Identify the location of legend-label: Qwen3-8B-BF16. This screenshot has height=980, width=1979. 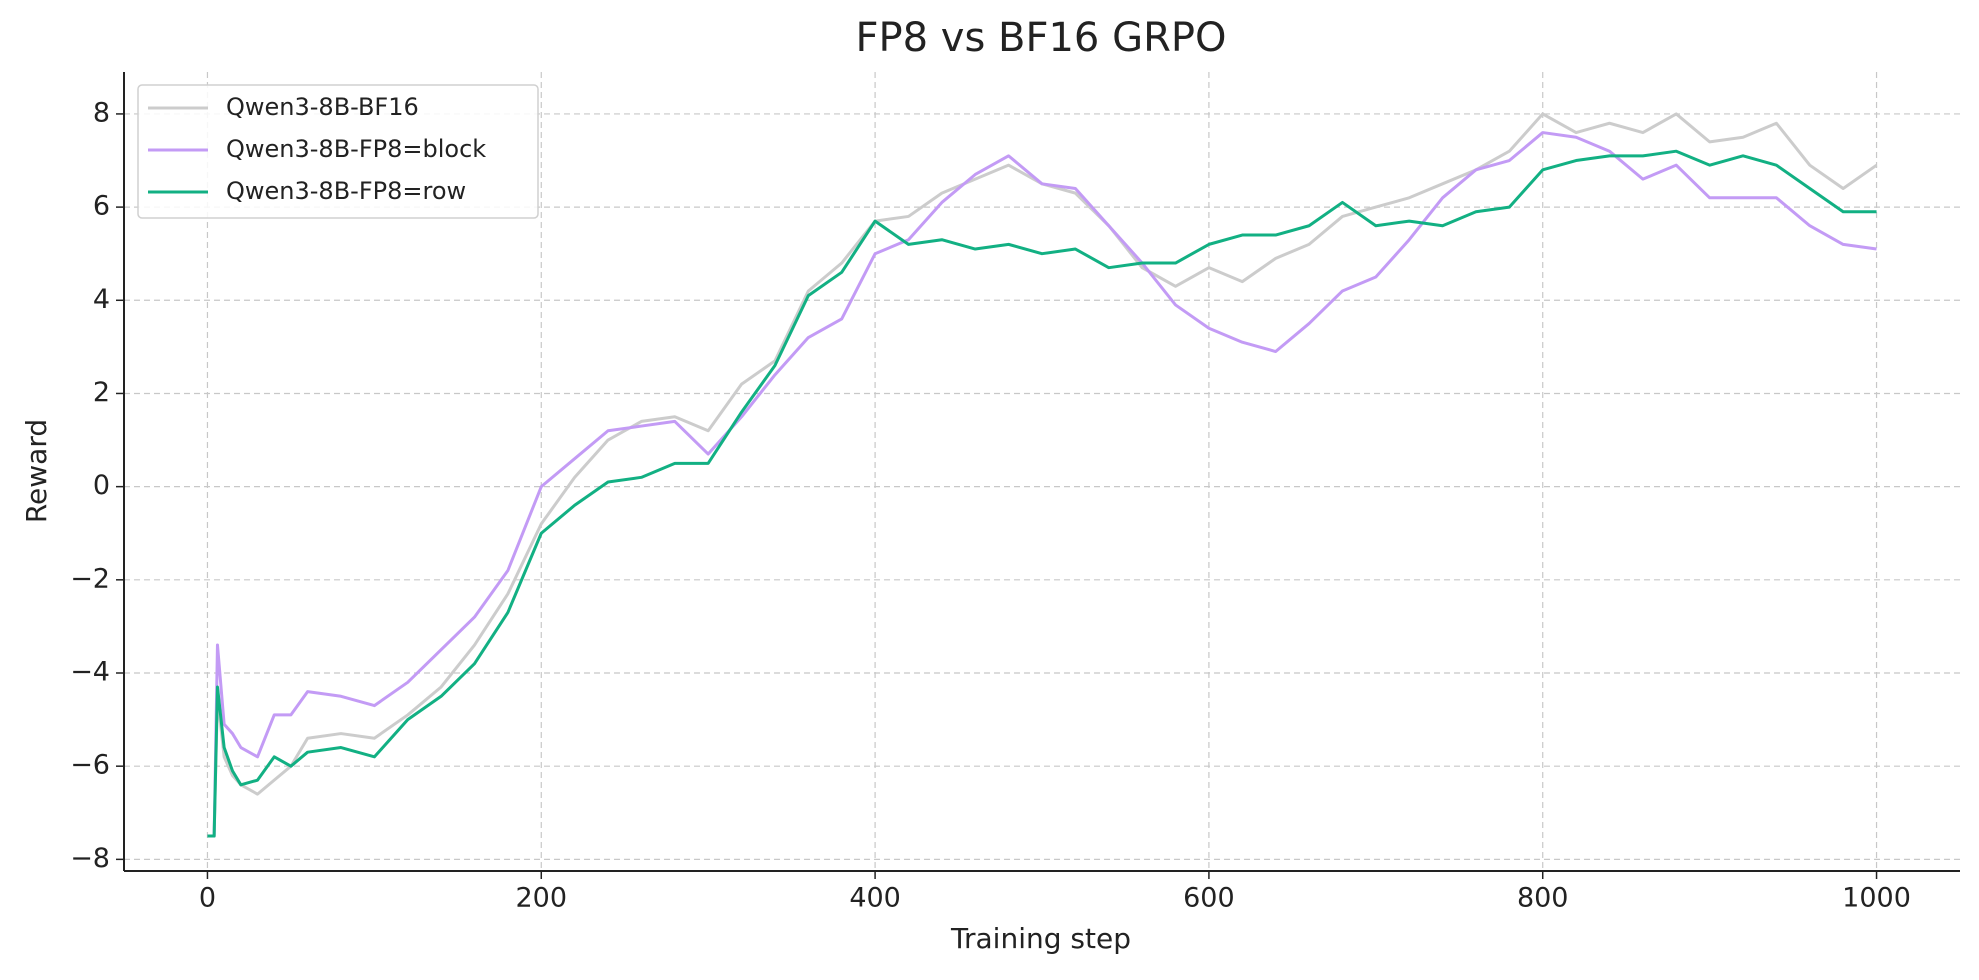
(322, 107).